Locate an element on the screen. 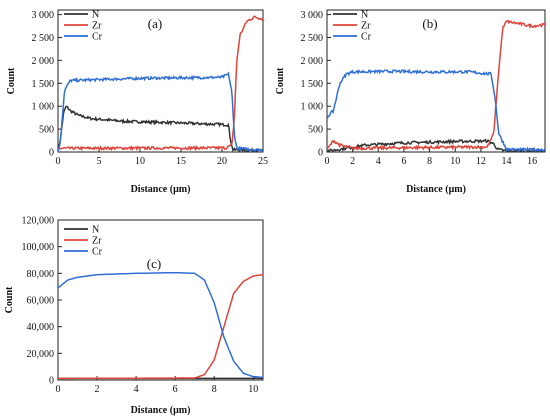 The image size is (550, 420). panel-label: (c) is located at coordinates (154, 263).